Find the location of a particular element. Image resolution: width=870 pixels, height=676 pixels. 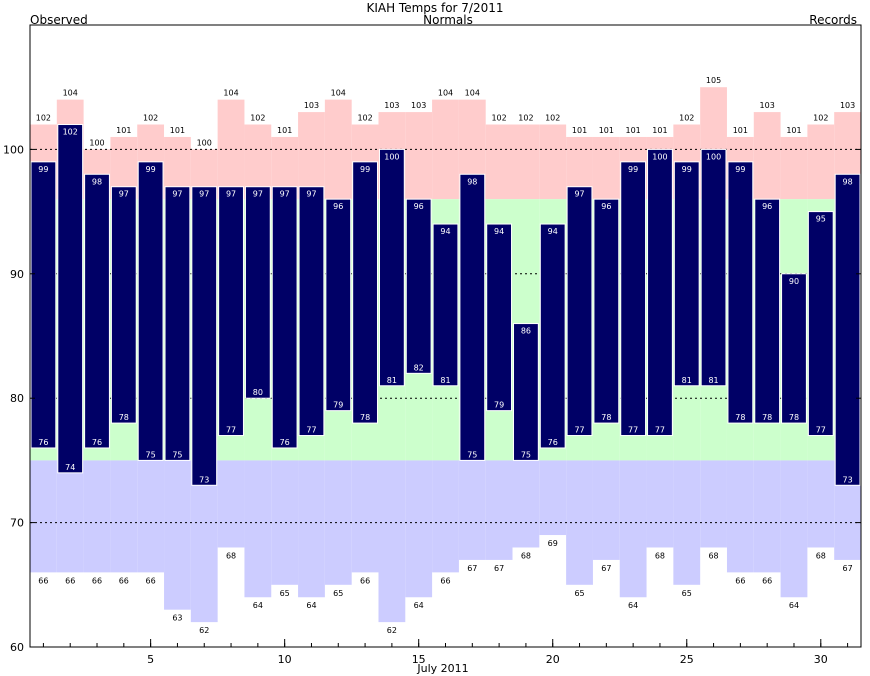

record-low-label: 62 is located at coordinates (392, 630).